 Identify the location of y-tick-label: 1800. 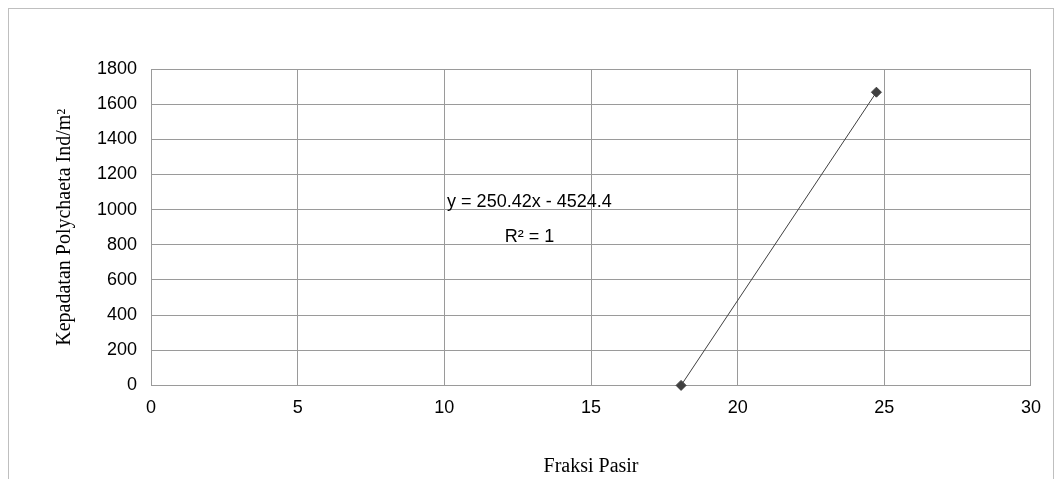
(117, 67).